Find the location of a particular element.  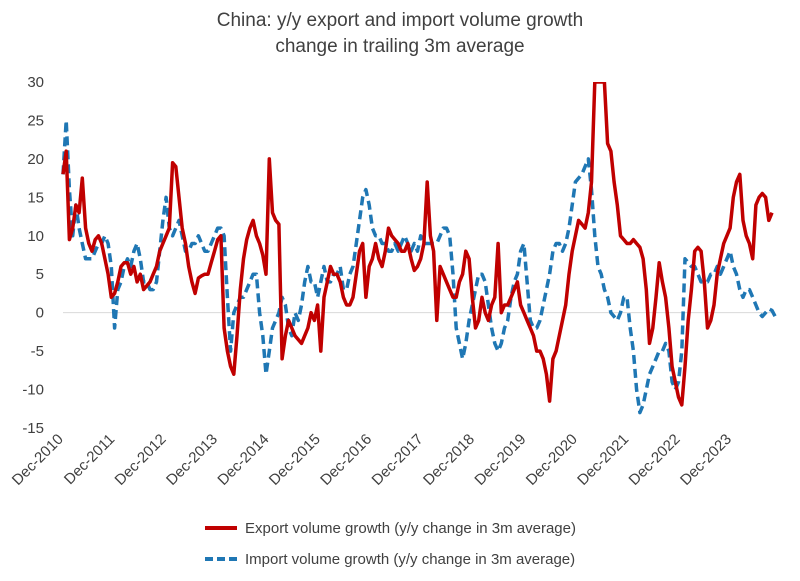

chart-title-line-2: change in trailing 3m average is located at coordinates (400, 46).